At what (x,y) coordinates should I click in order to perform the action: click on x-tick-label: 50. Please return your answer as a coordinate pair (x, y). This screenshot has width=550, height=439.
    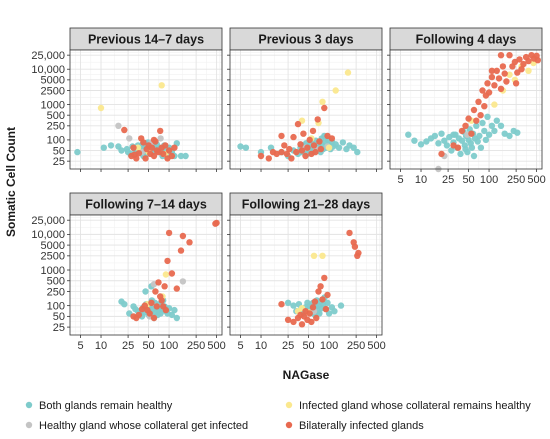
    Looking at the image, I should click on (148, 346).